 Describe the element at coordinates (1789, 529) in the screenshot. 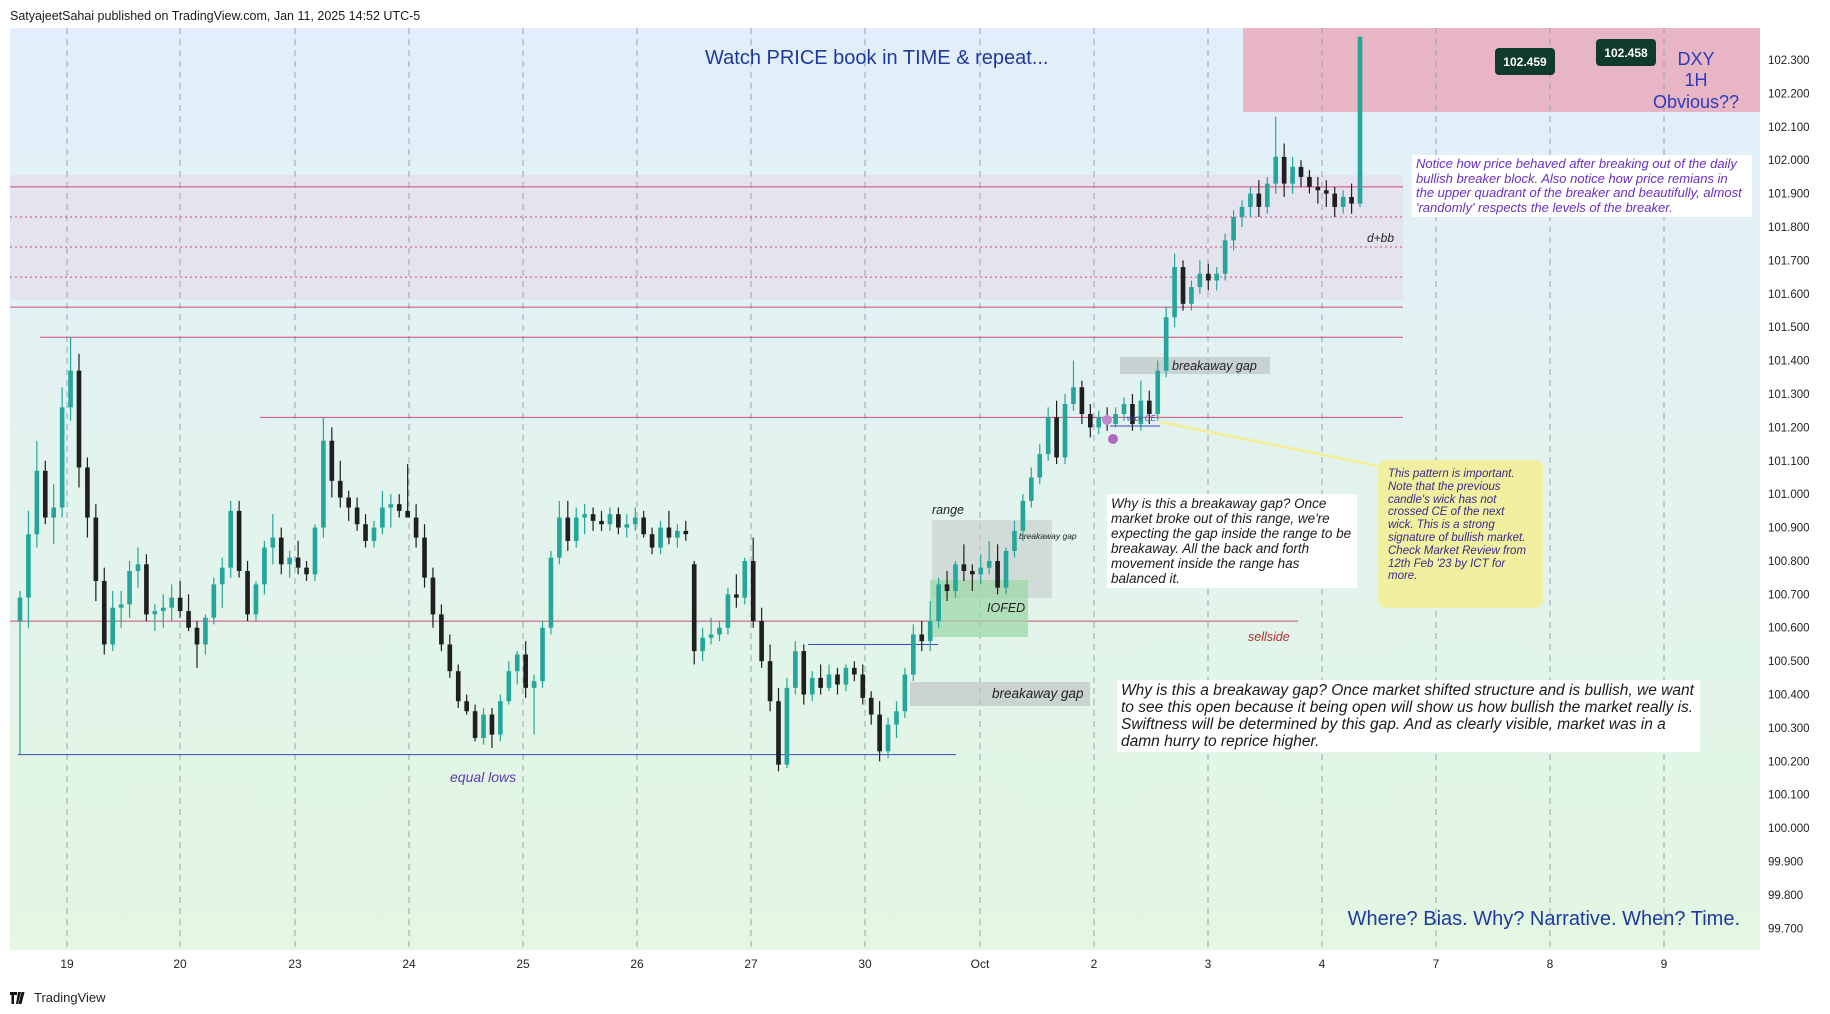

I see `y-tick-100.900: 100.900` at that location.